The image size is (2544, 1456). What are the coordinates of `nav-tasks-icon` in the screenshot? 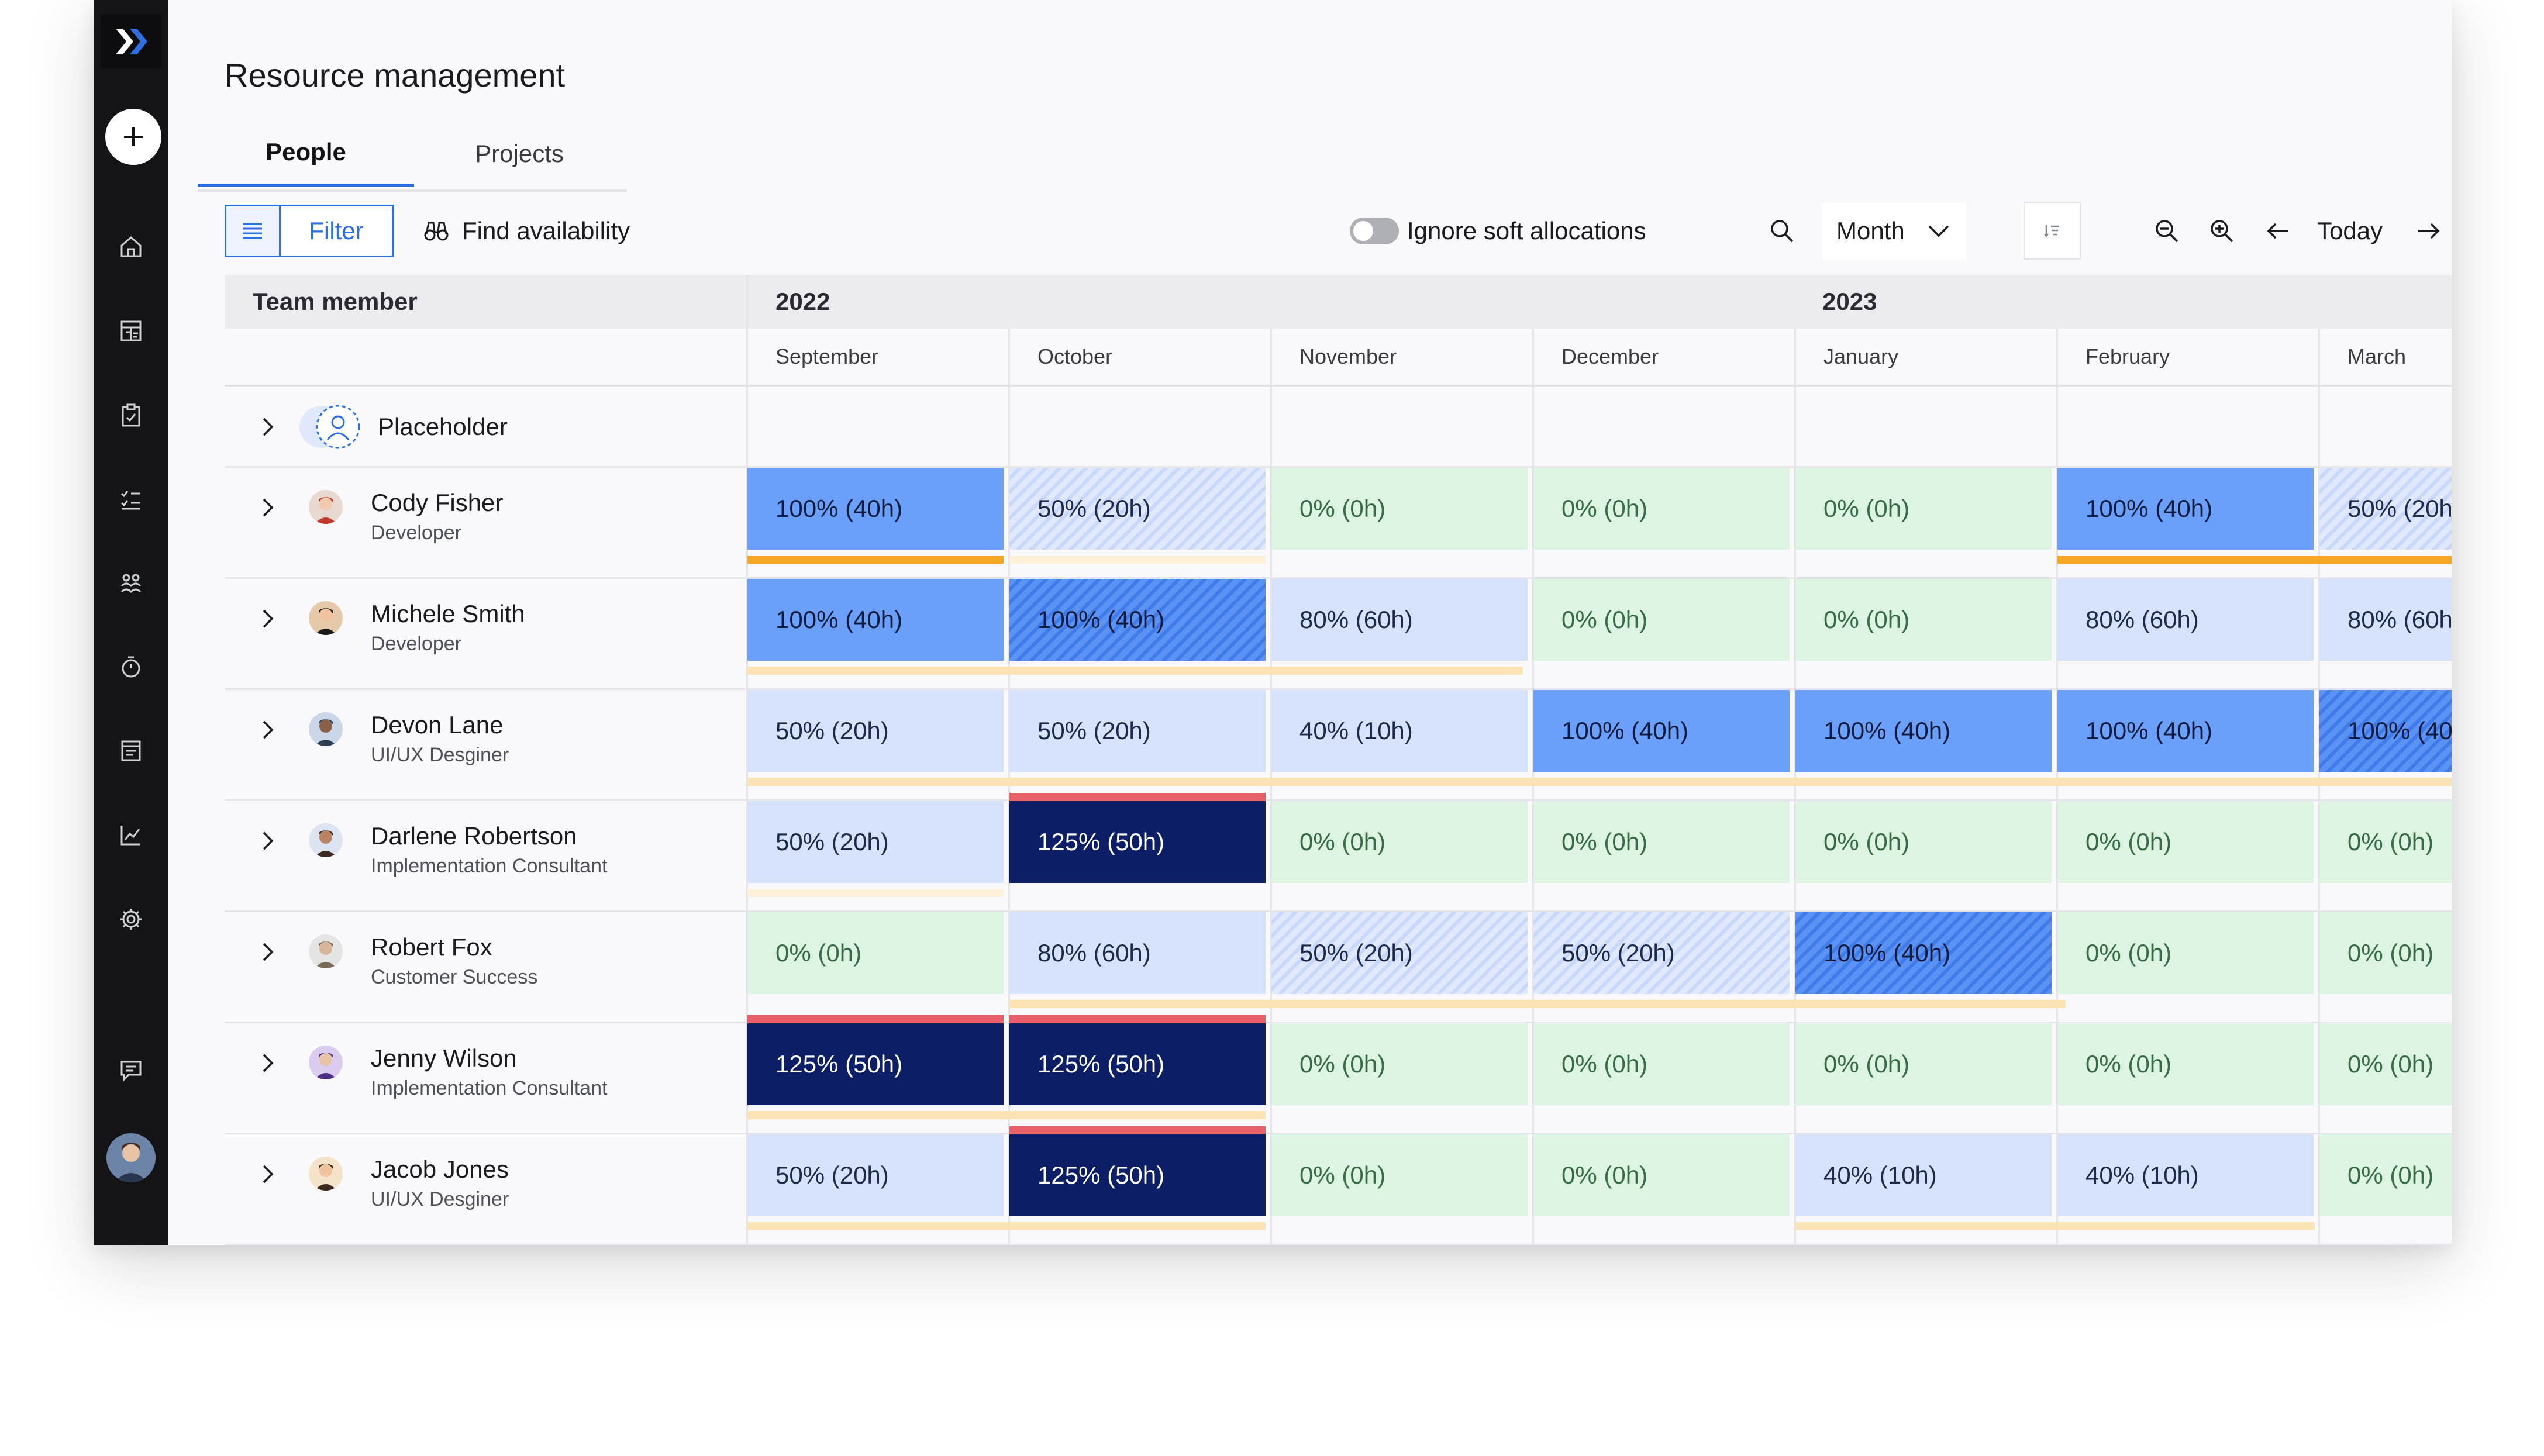 It's located at (131, 499).